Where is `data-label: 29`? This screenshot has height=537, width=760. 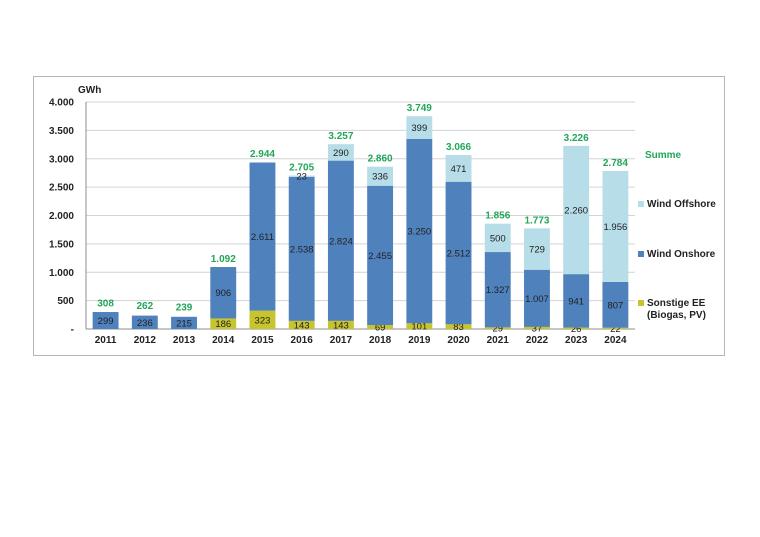
data-label: 29 is located at coordinates (497, 329).